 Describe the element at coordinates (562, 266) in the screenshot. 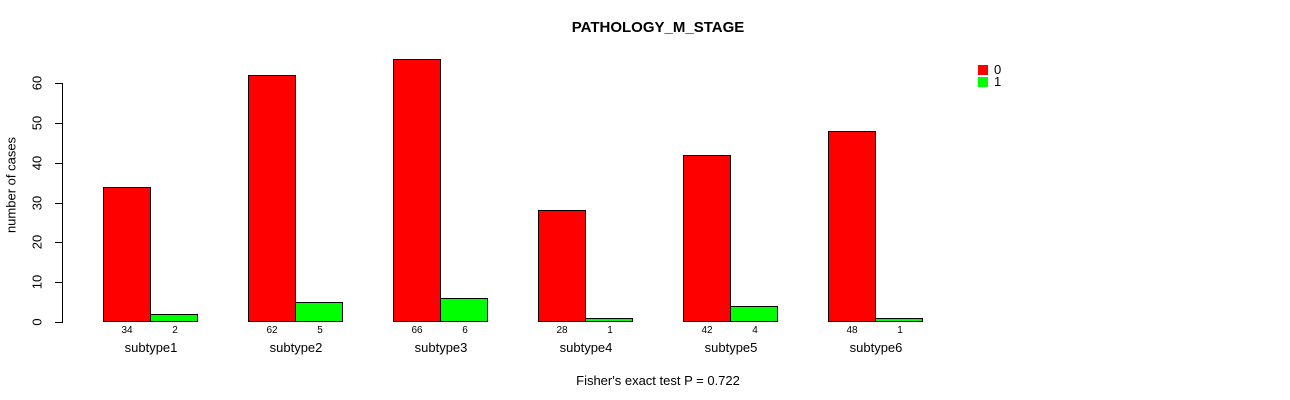

I see `bar-0-subtype4` at that location.